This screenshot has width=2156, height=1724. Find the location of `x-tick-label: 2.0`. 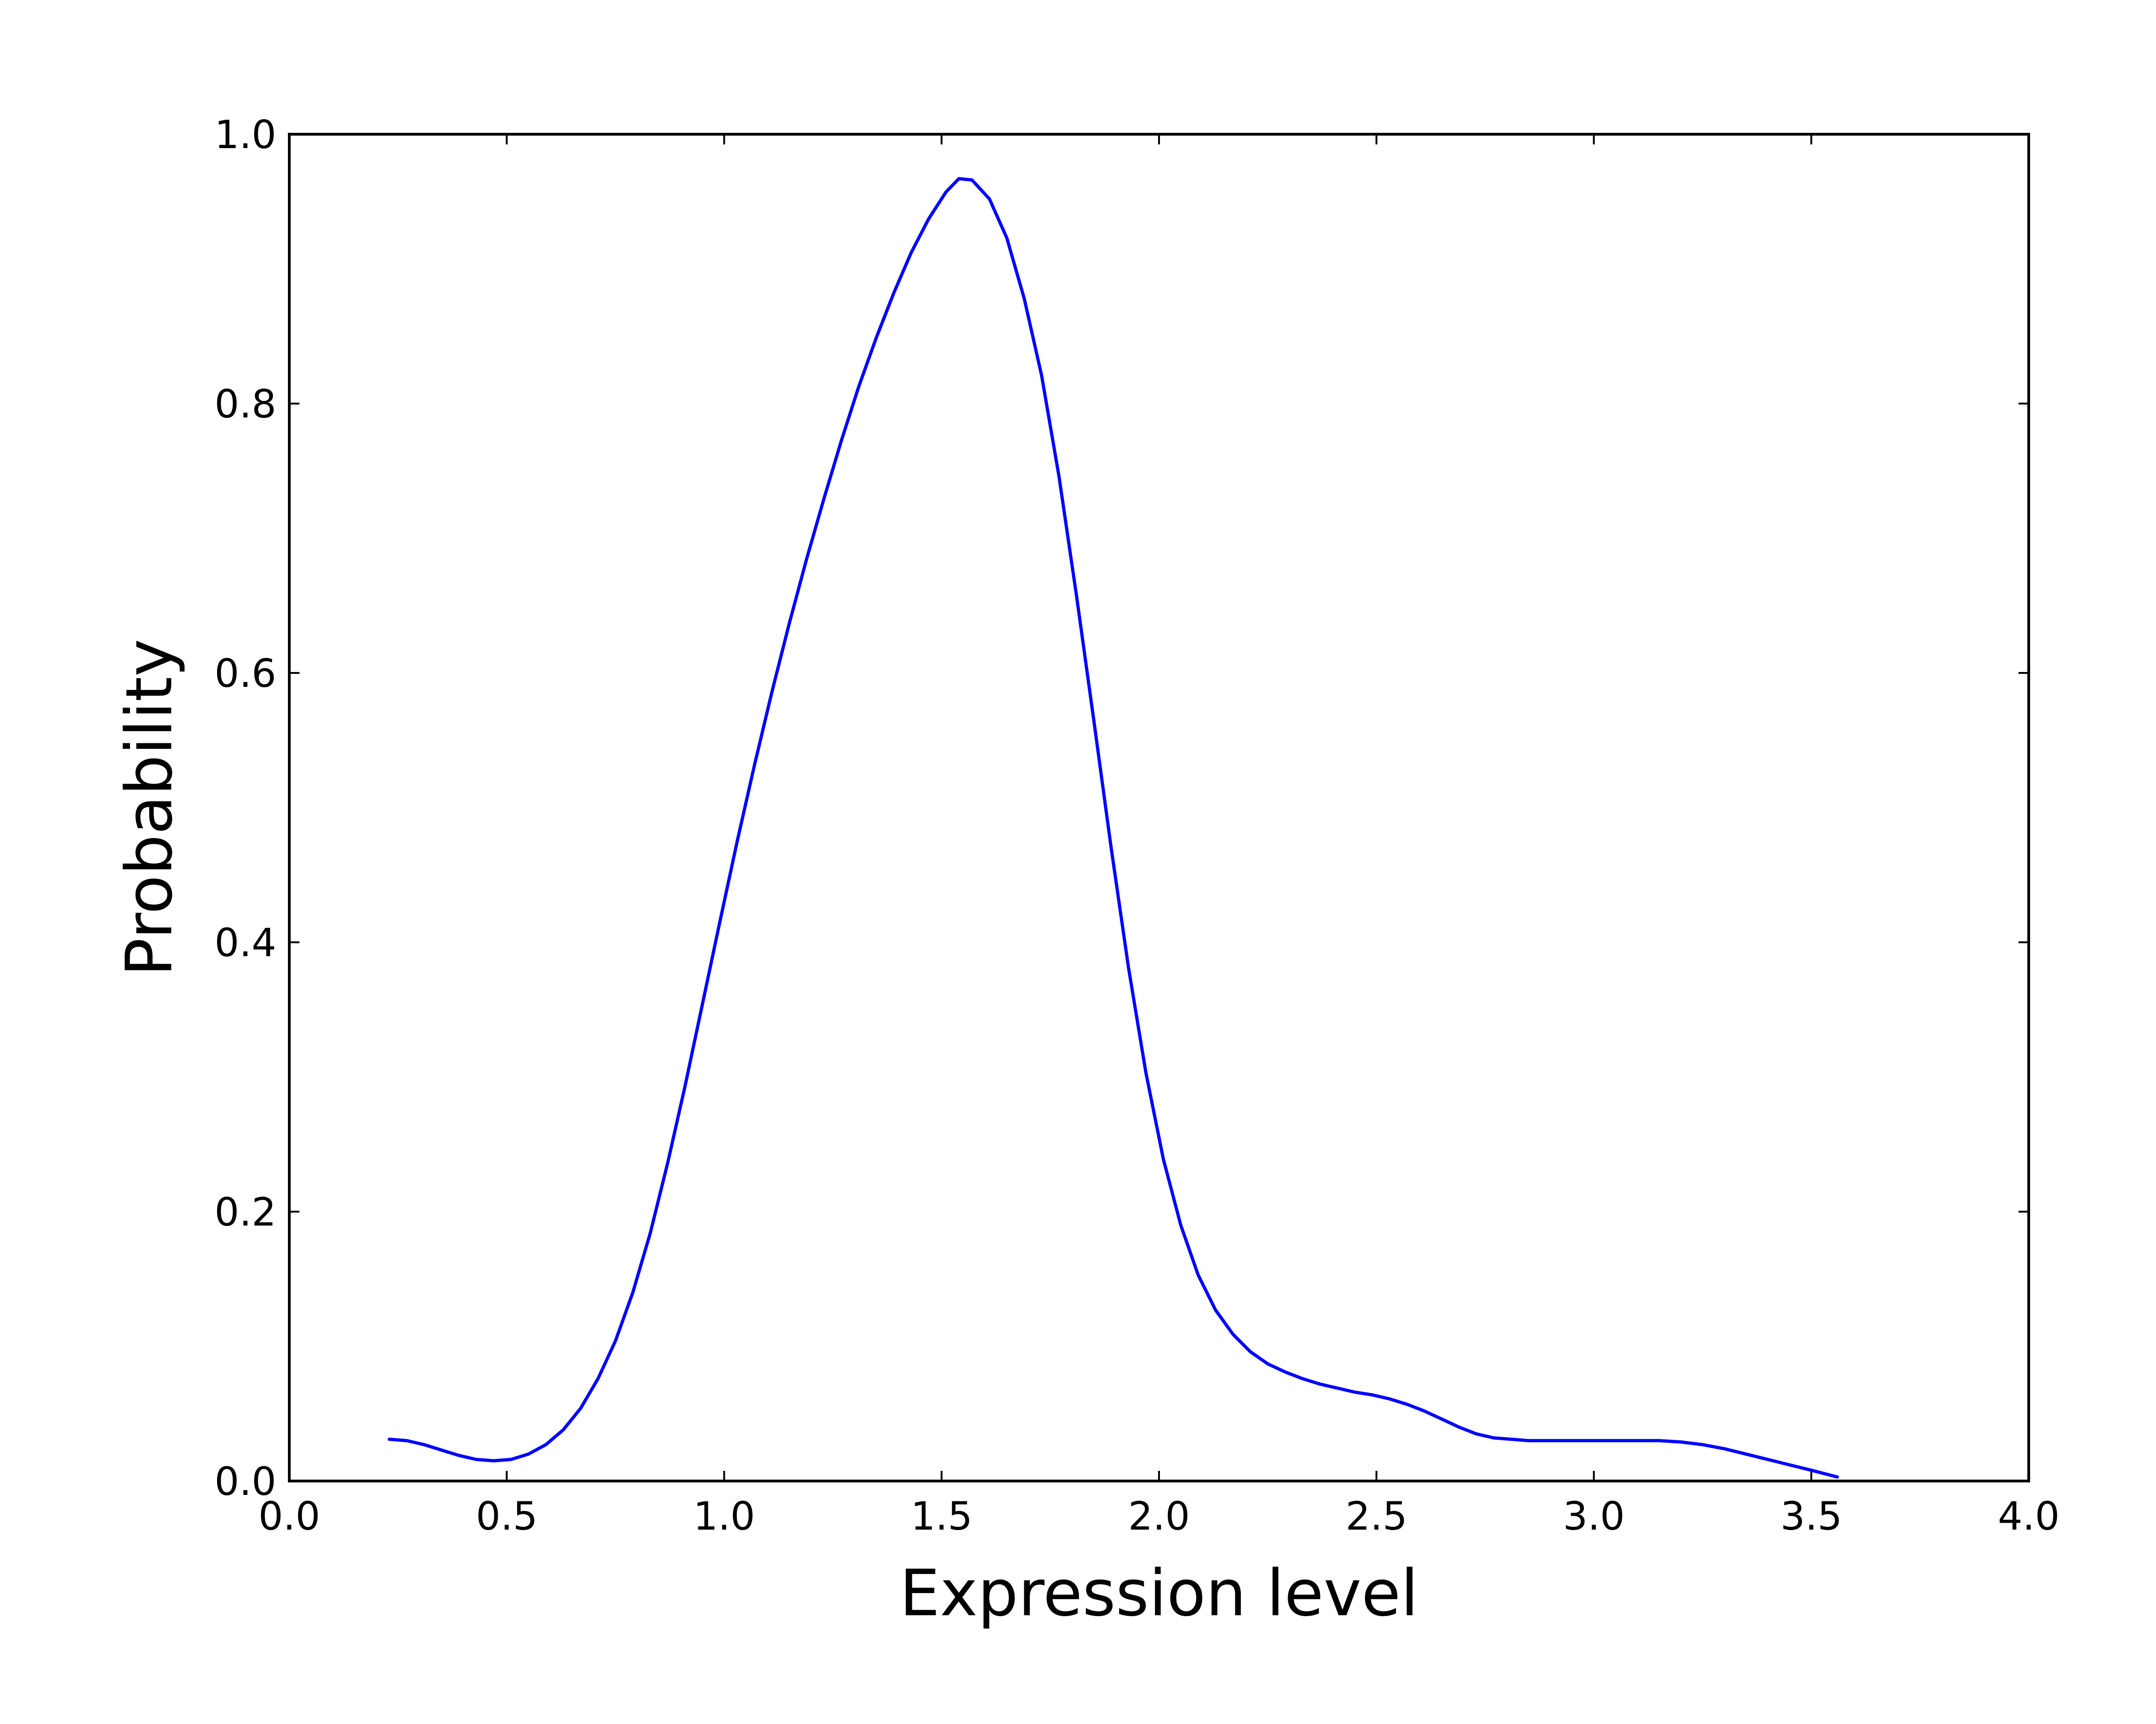

x-tick-label: 2.0 is located at coordinates (1159, 1516).